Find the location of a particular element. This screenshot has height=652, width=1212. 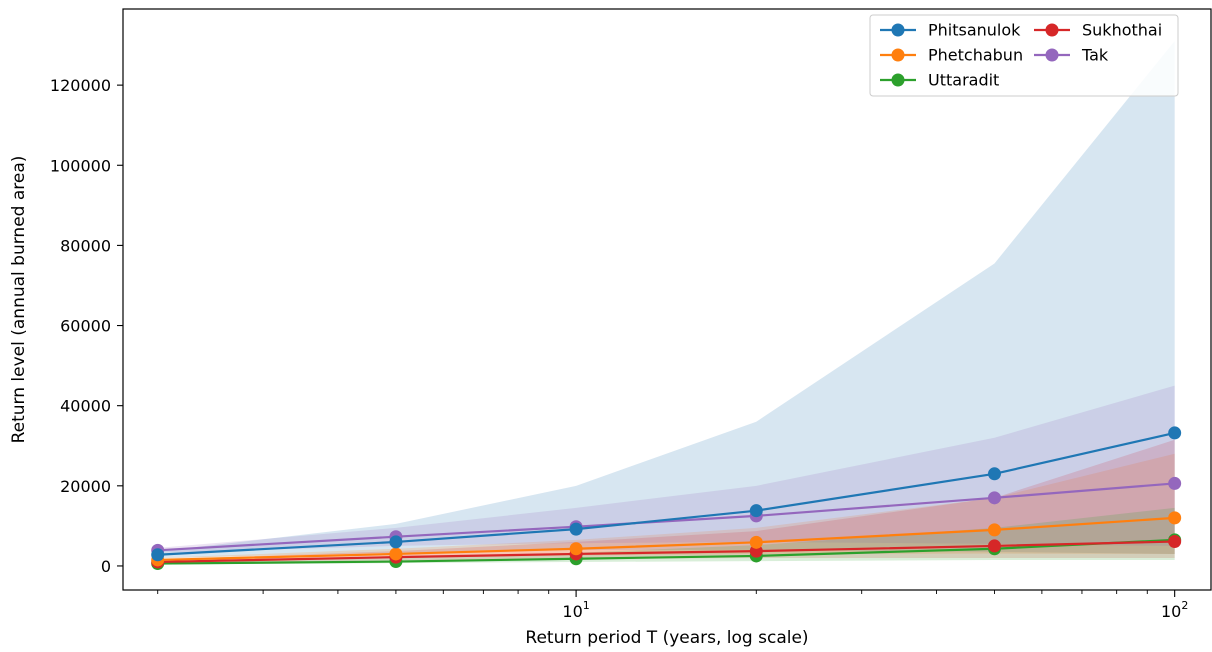

series-line-tak is located at coordinates (666, 517).